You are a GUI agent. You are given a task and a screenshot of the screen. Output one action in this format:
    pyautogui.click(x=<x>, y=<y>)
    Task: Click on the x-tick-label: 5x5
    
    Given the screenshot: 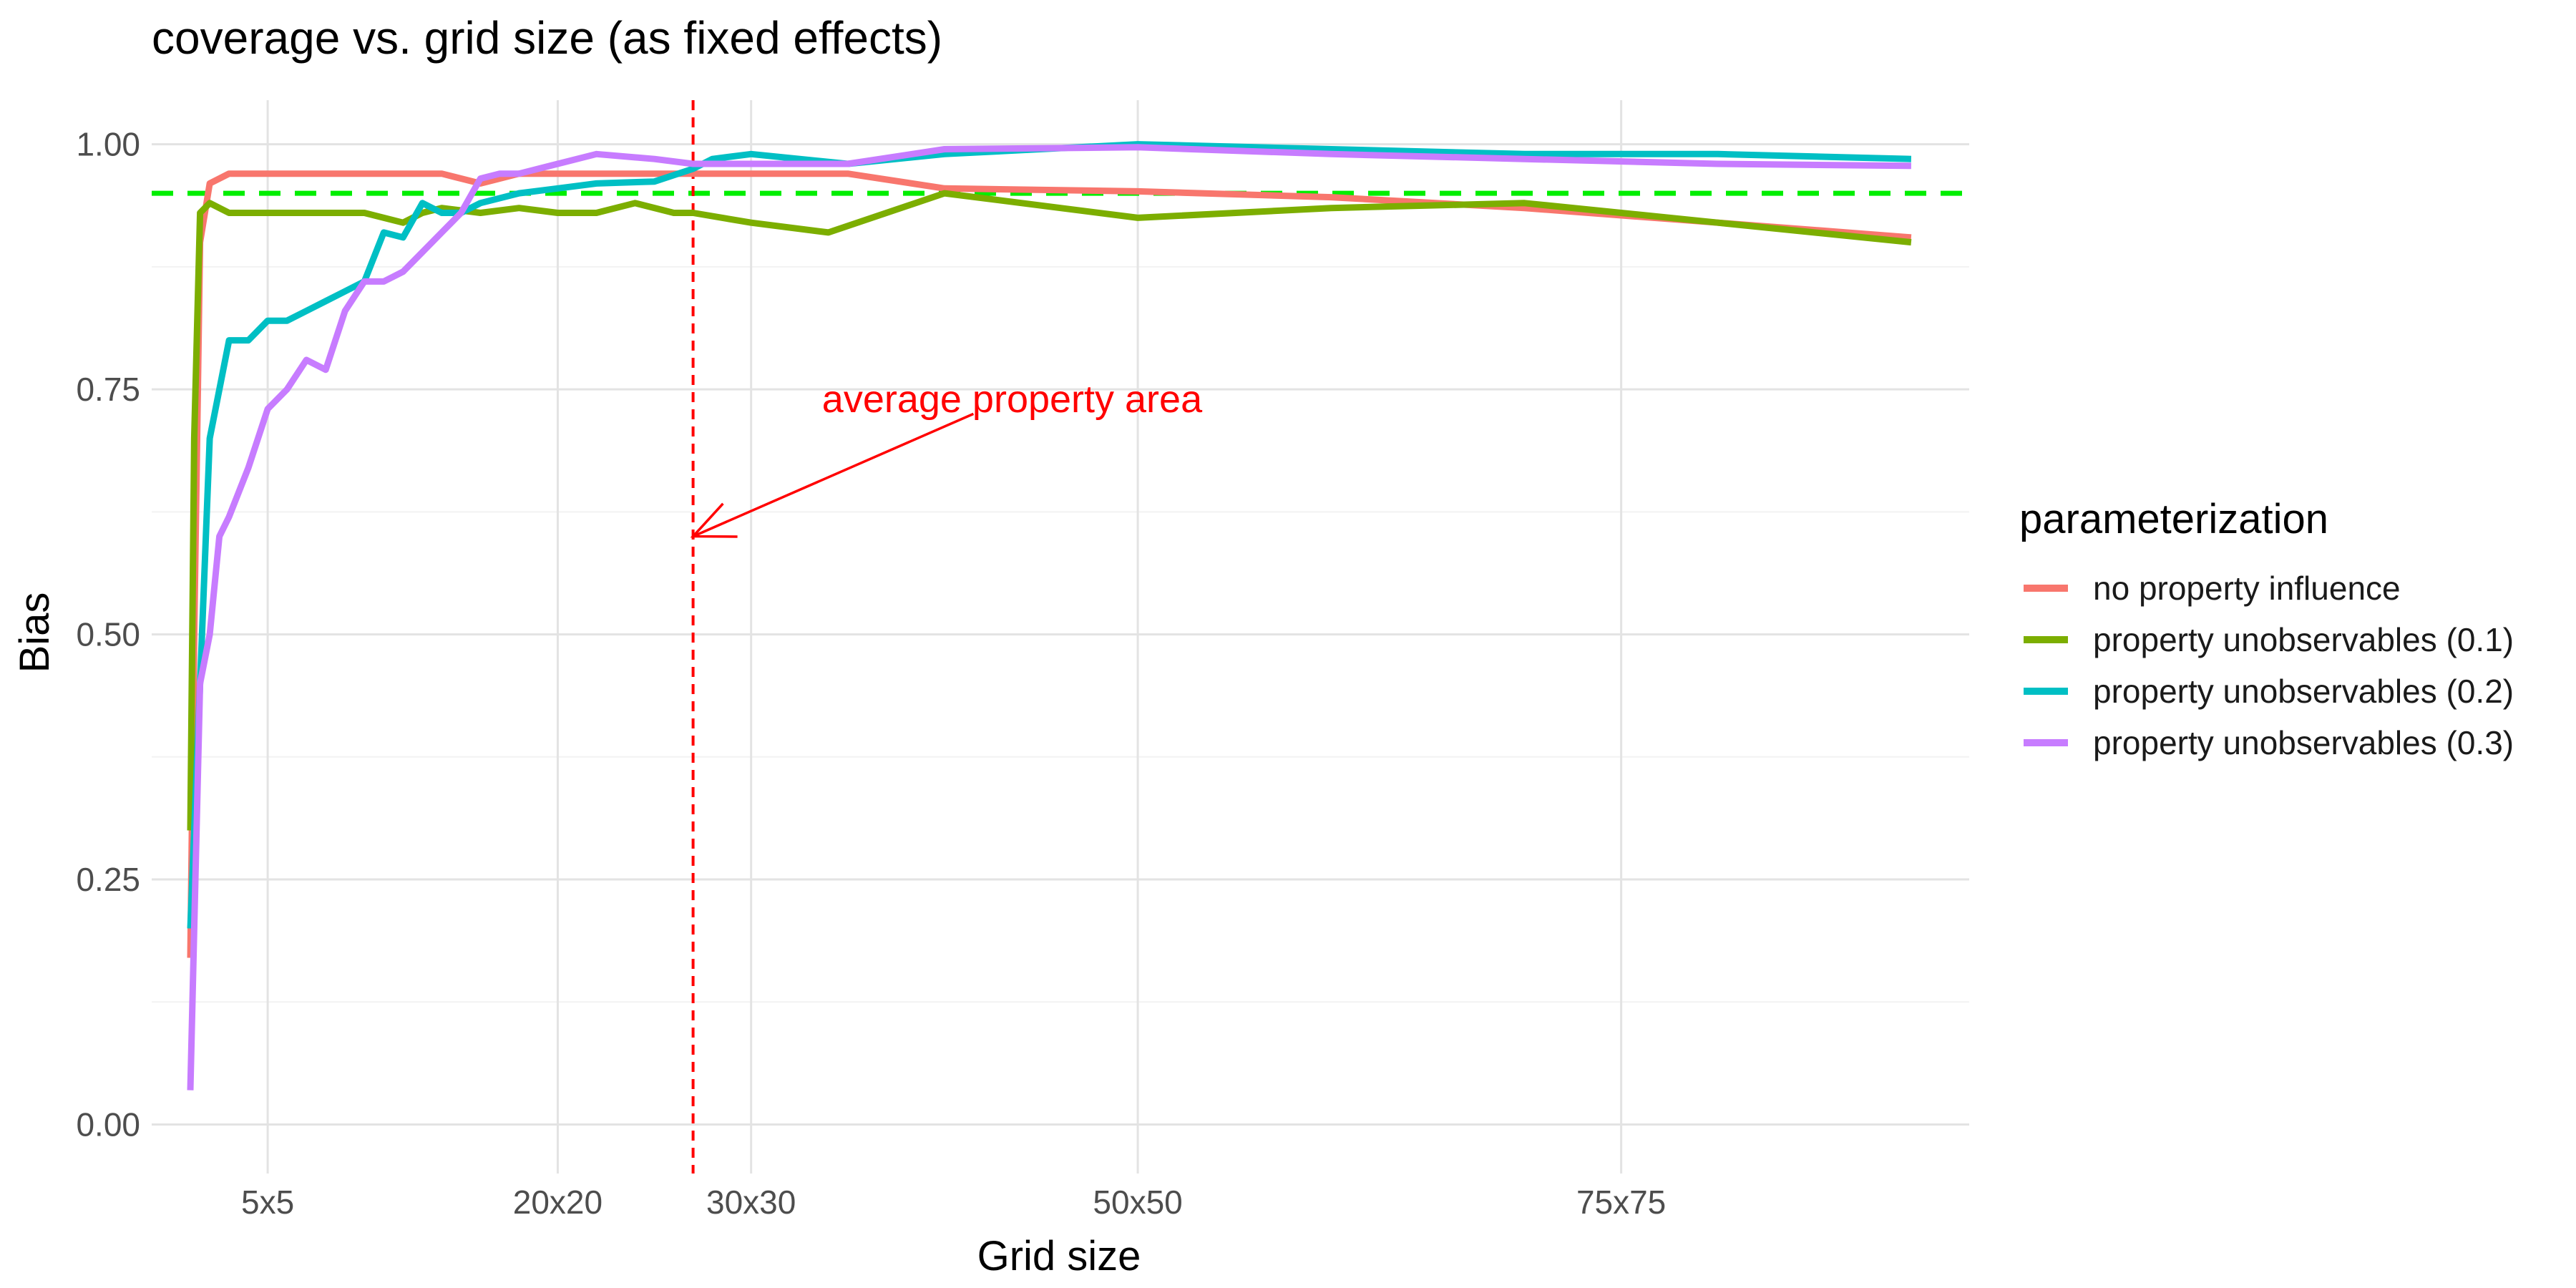 What is the action you would take?
    pyautogui.click(x=267, y=1202)
    